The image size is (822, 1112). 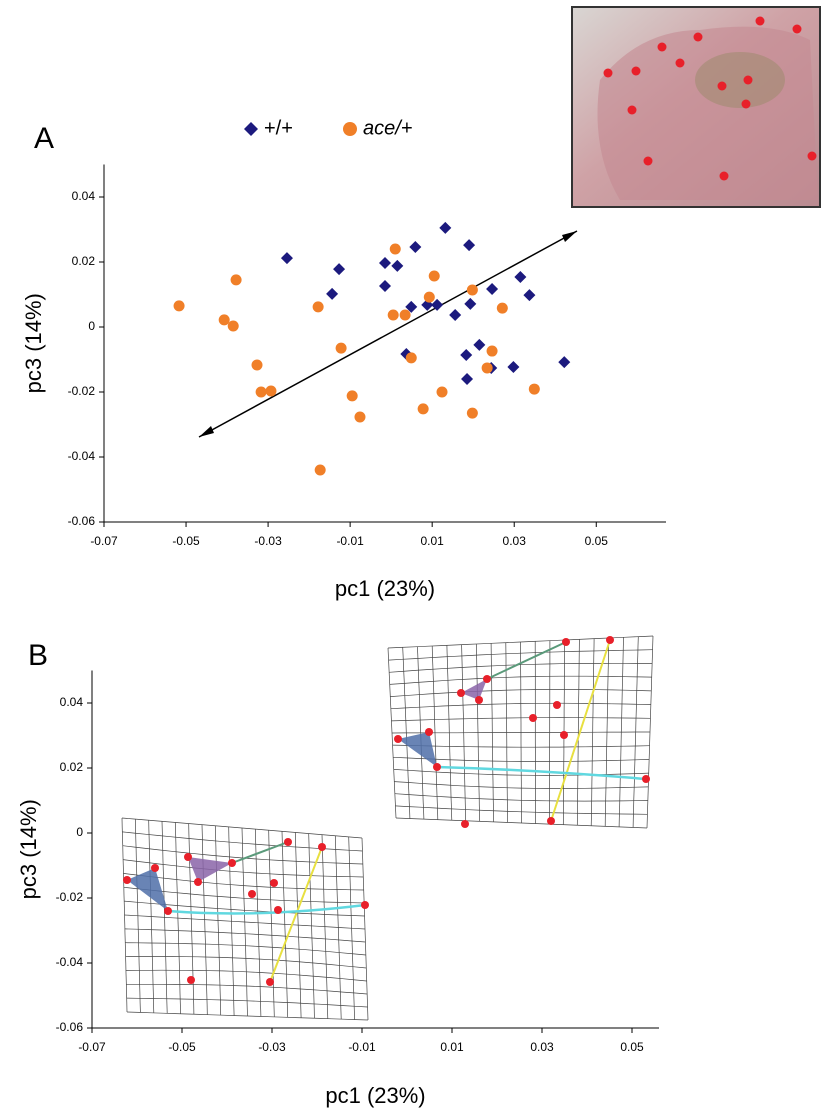 What do you see at coordinates (70, 1027) in the screenshot?
I see `y-tick-label: -0.06` at bounding box center [70, 1027].